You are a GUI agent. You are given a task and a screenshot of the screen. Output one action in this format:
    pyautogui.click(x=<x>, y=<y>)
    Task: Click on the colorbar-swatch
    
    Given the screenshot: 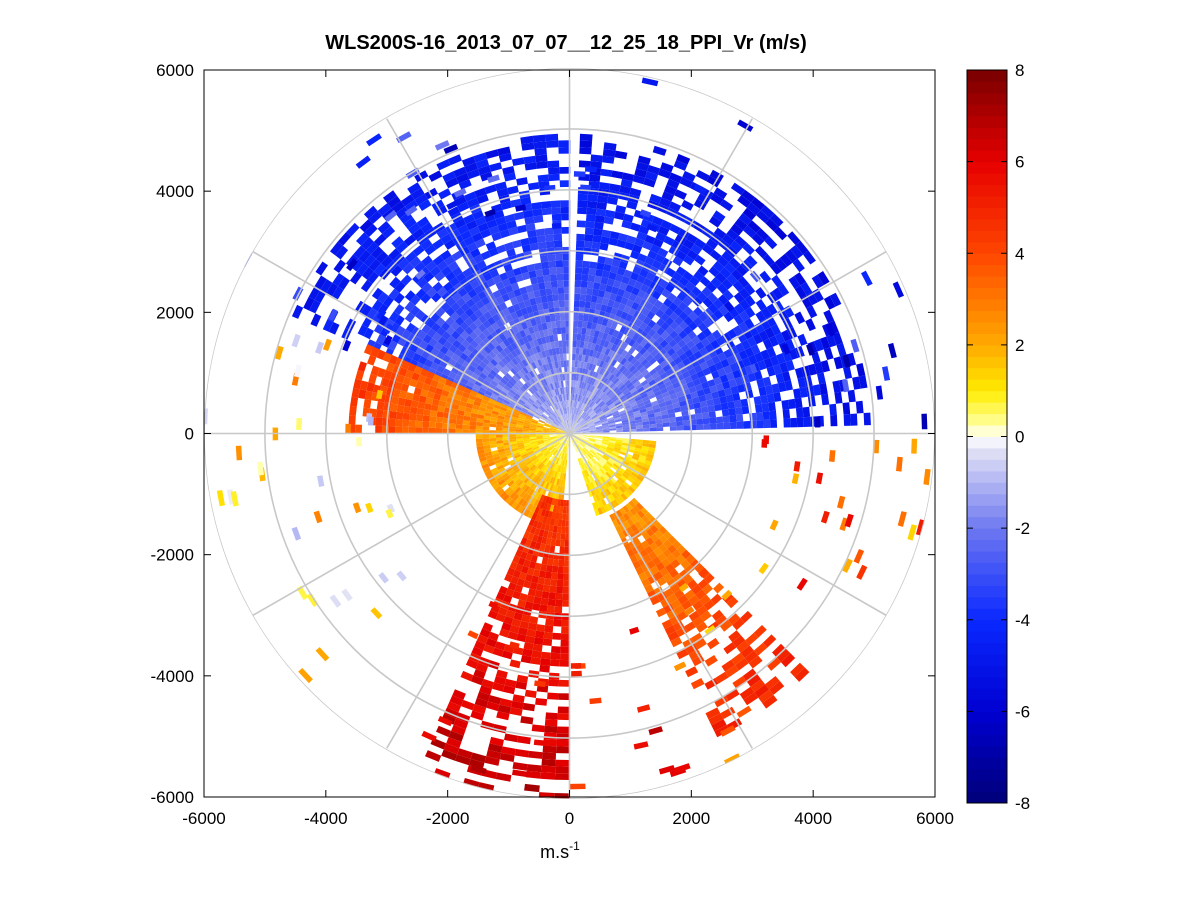 What is the action you would take?
    pyautogui.click(x=987, y=408)
    